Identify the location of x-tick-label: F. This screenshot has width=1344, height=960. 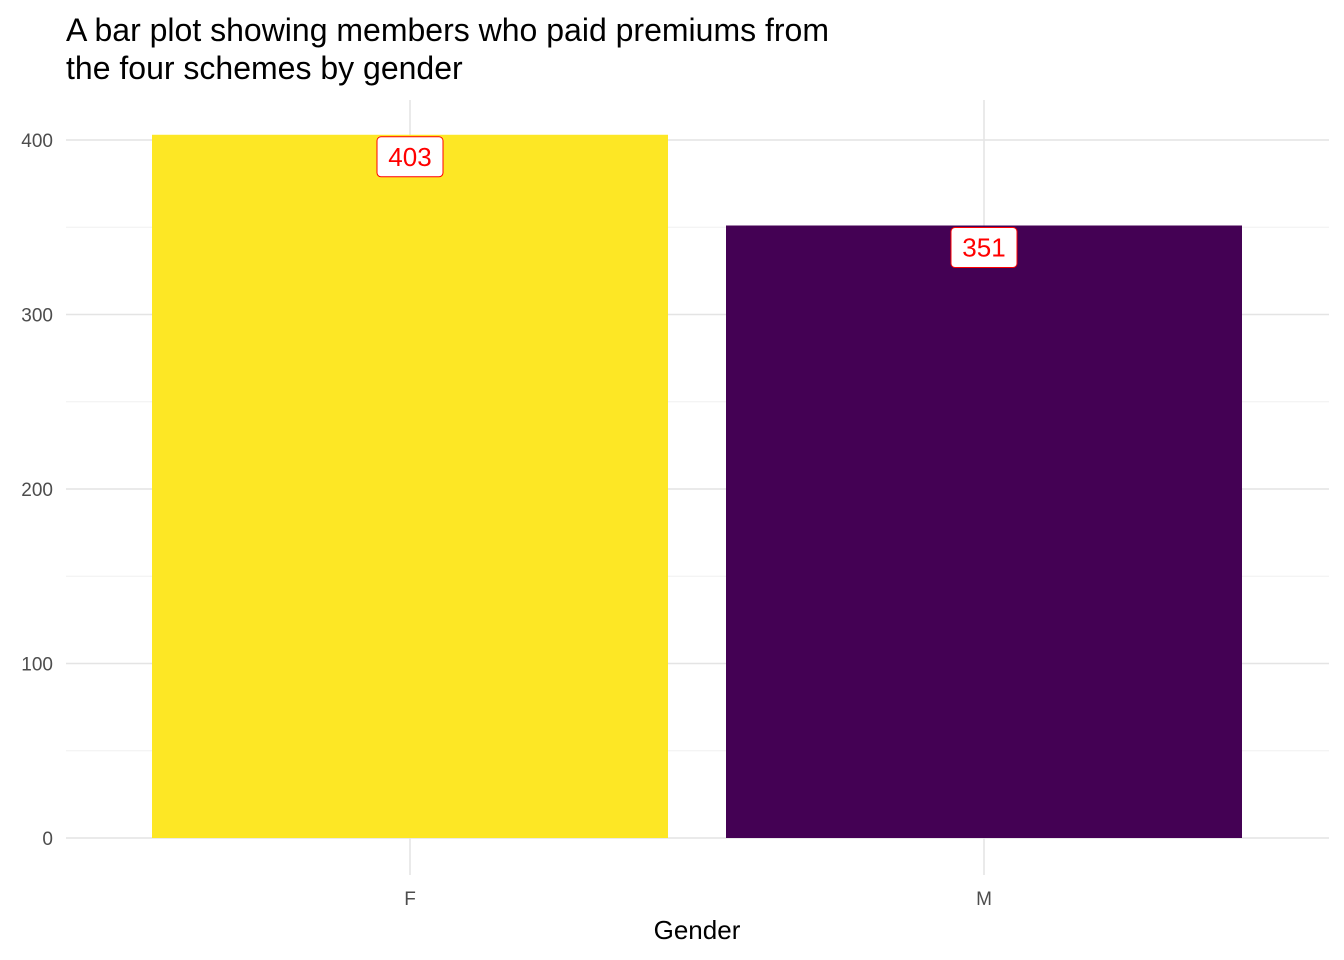
(410, 899).